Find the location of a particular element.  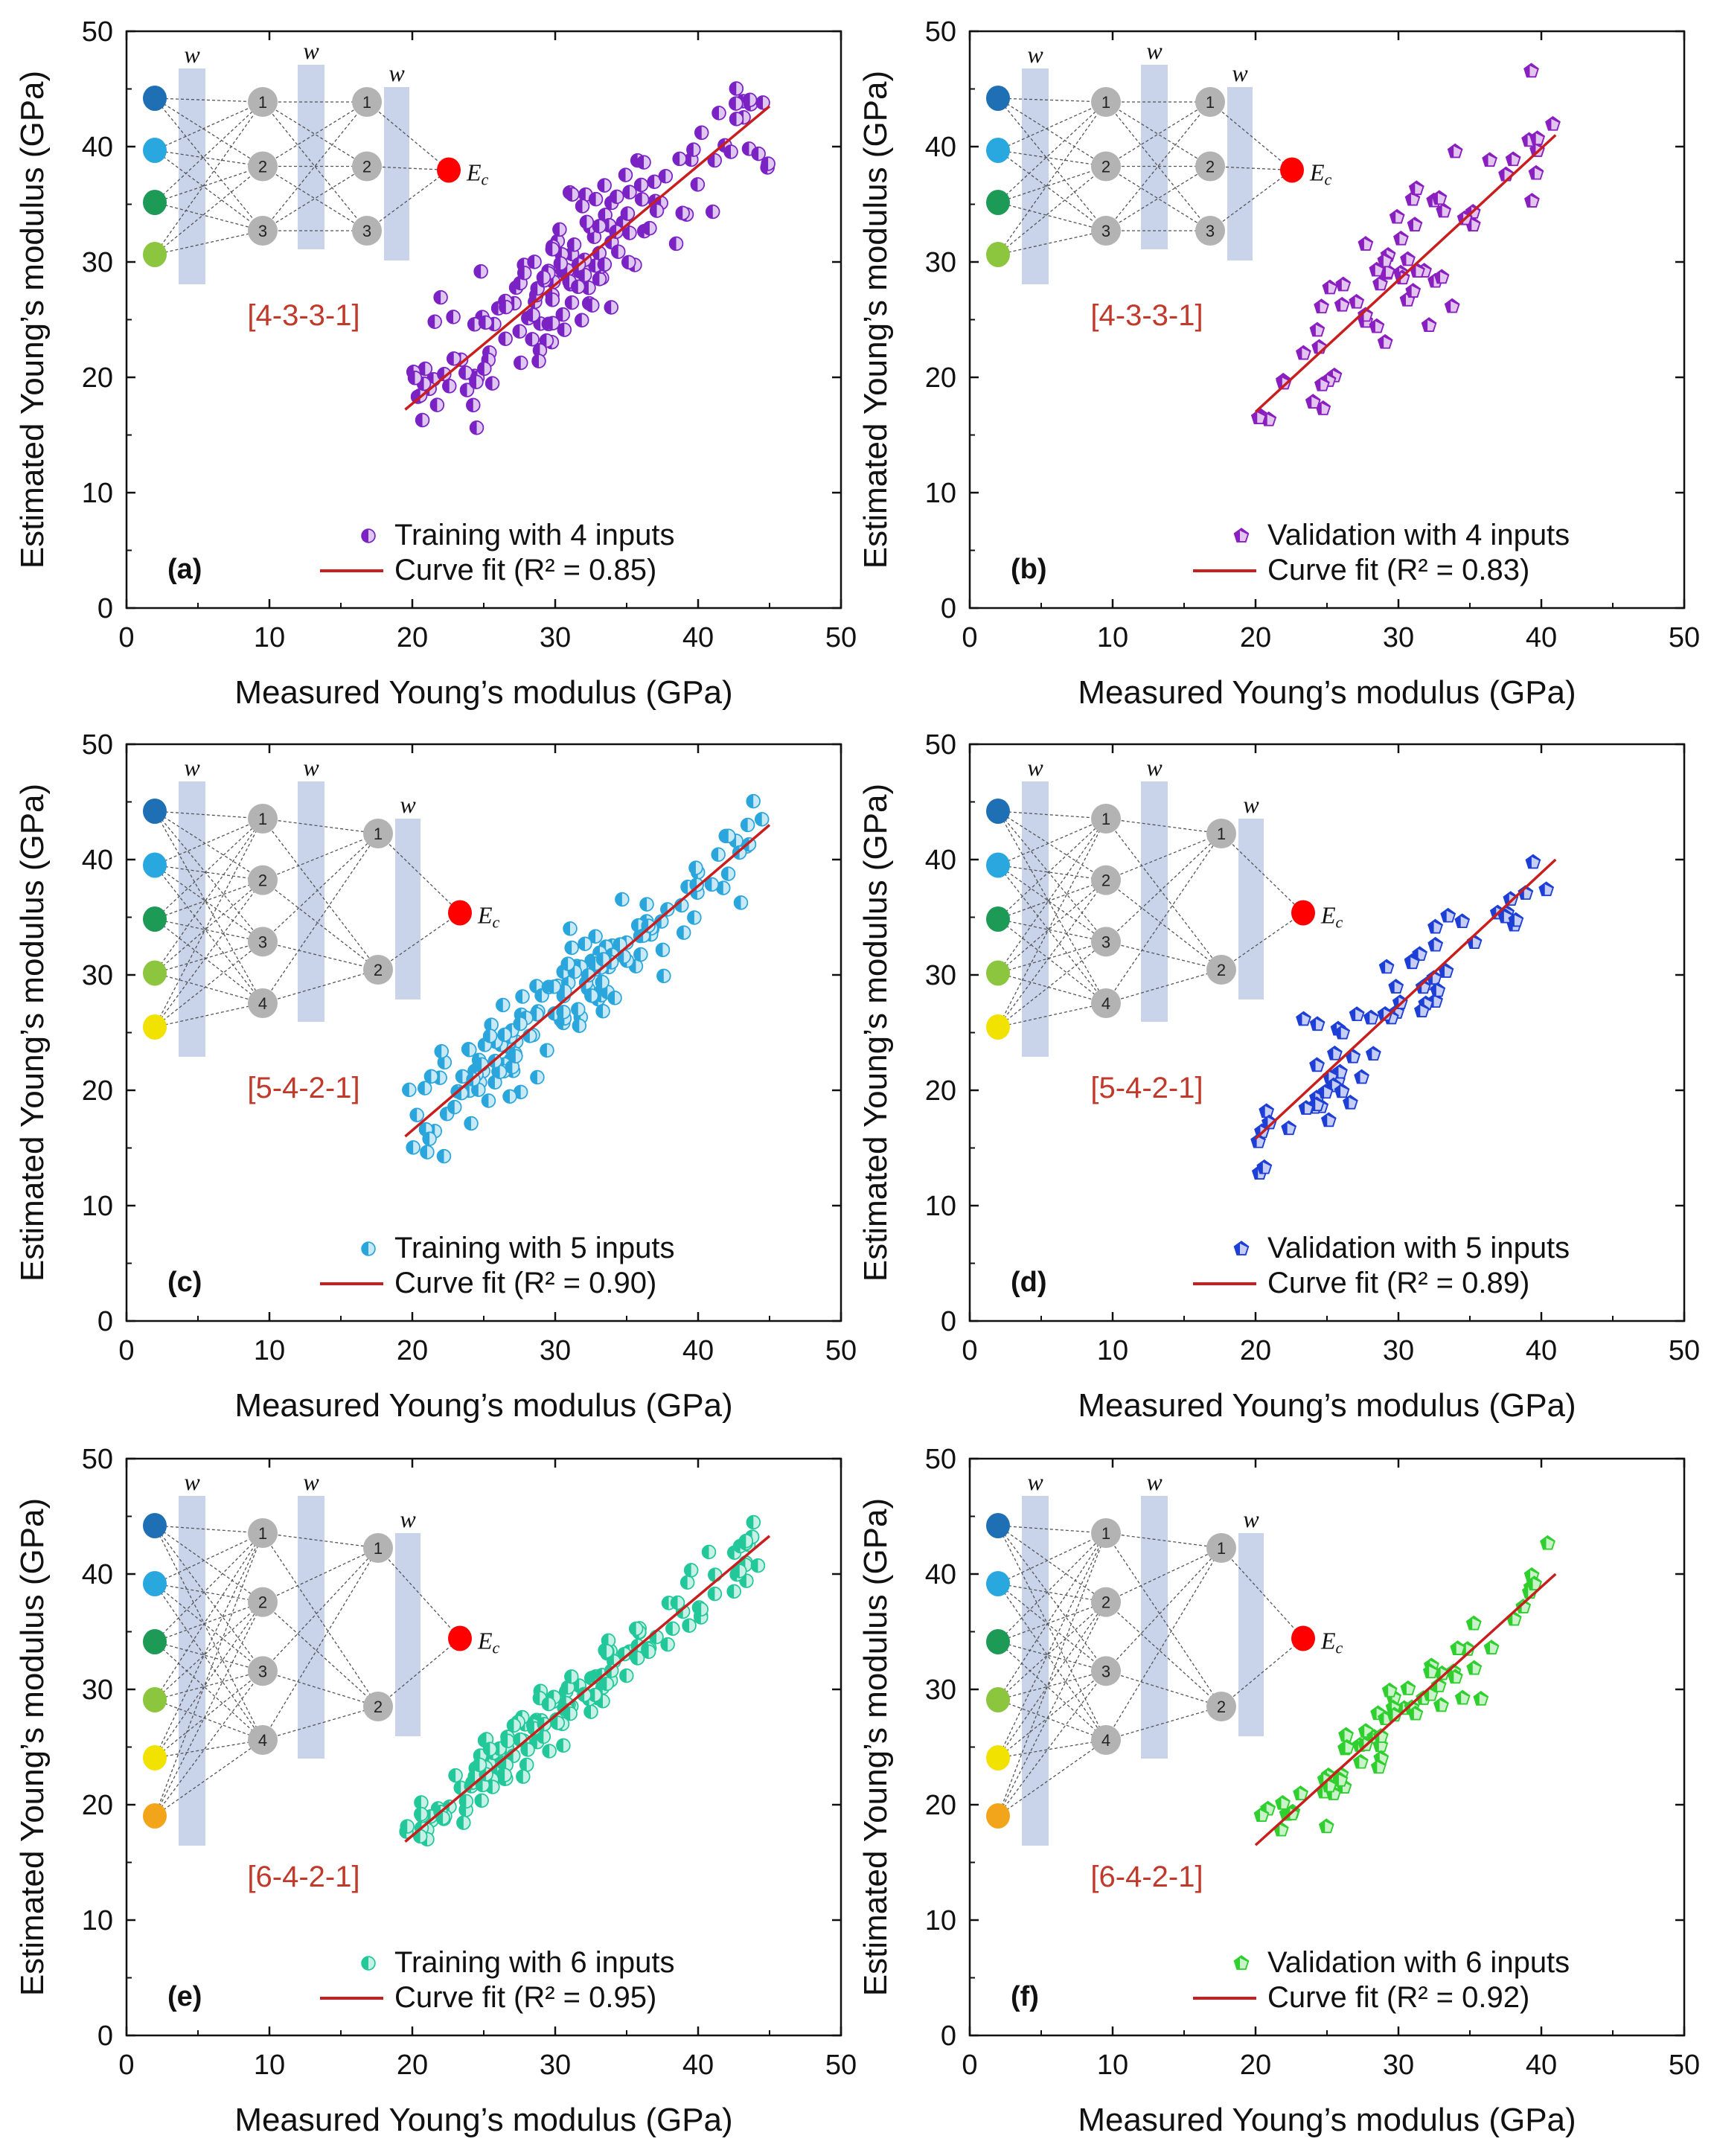

scatter-series is located at coordinates (586, 978).